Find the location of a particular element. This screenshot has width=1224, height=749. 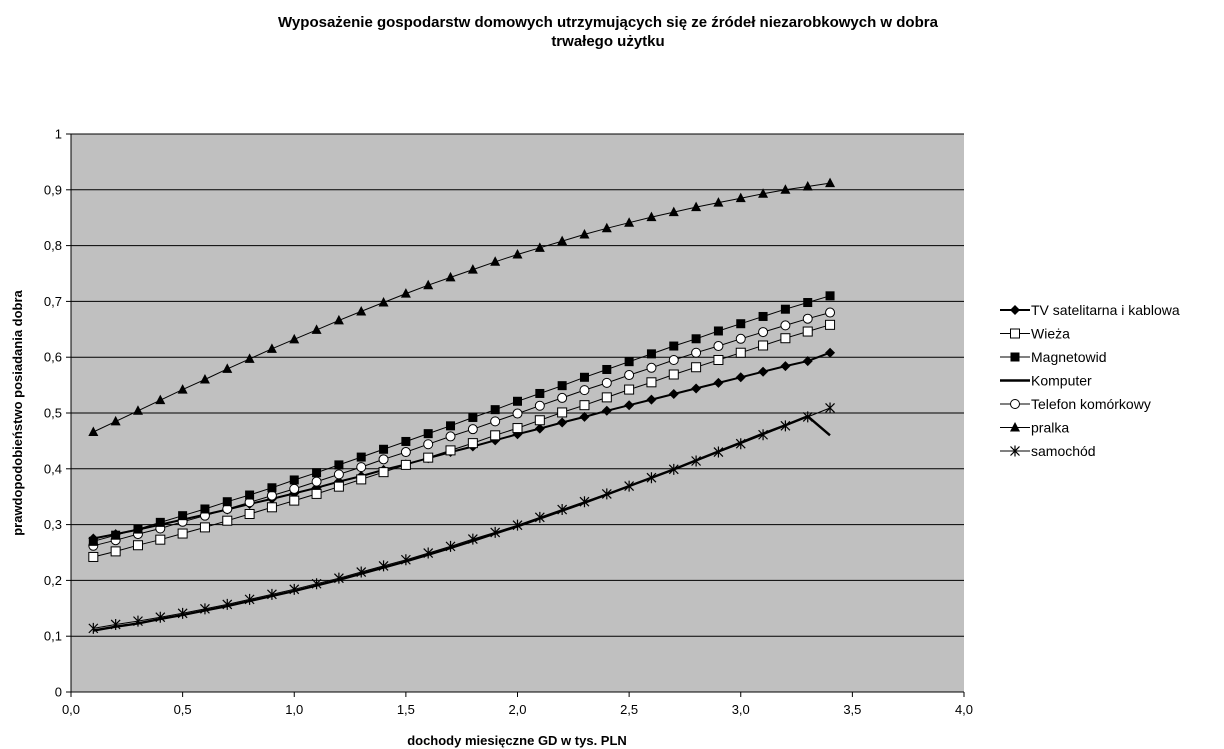

x-tick-label: 1,0 is located at coordinates (294, 709).